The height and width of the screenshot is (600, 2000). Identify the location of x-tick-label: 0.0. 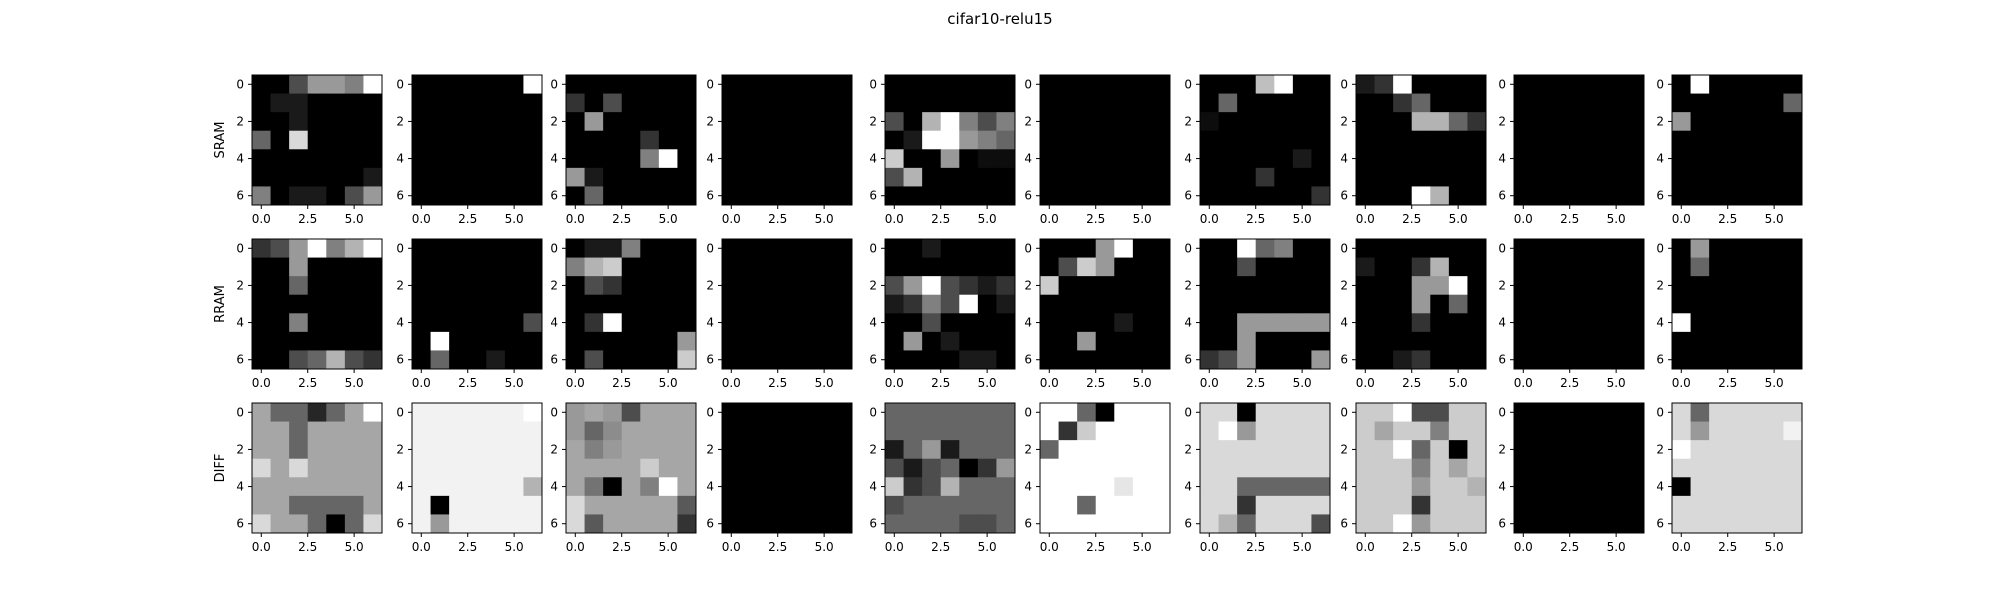
(1209, 383).